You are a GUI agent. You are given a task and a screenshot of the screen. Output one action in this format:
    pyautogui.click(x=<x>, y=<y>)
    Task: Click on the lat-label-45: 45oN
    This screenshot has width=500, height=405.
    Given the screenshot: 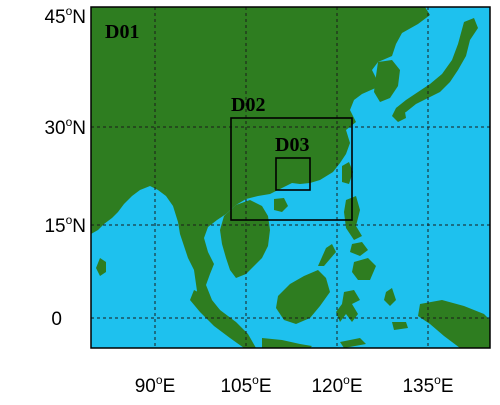 What is the action you would take?
    pyautogui.click(x=65, y=16)
    